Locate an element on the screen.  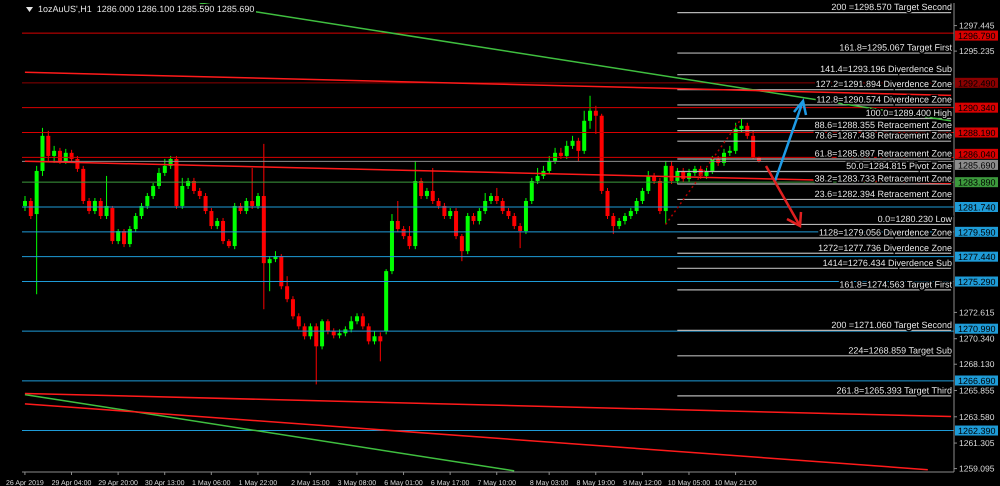
y-tick-label: 1259.095 is located at coordinates (977, 469).